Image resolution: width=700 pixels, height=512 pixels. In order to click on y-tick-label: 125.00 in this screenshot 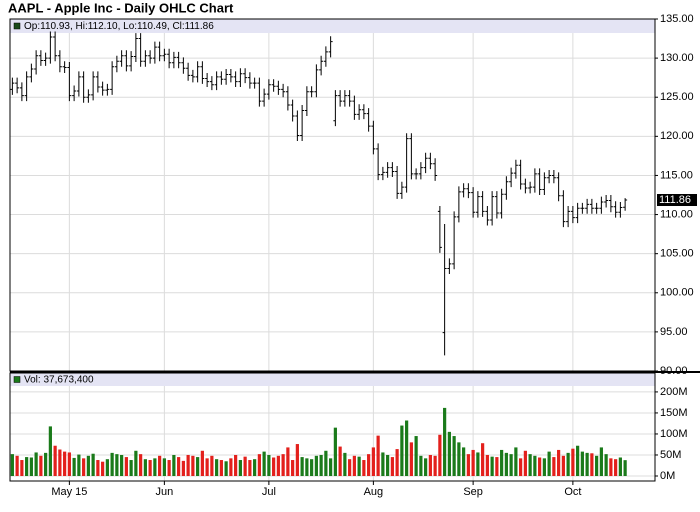, I will do `click(677, 97)`.